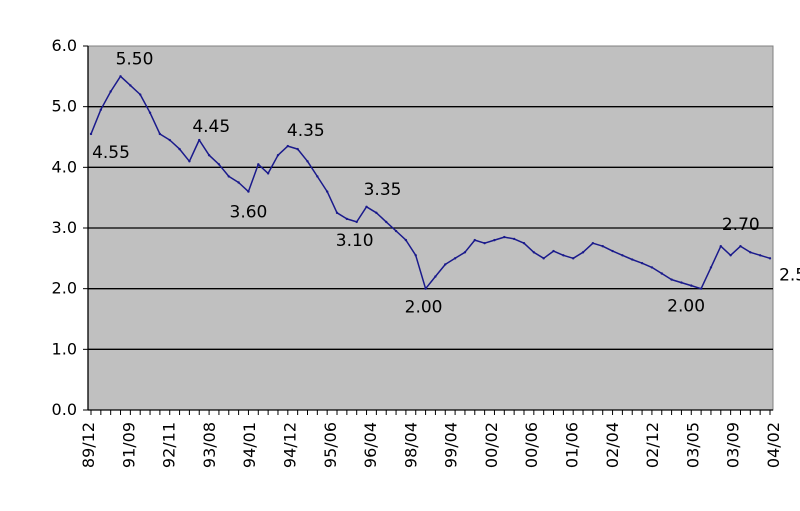 This screenshot has height=511, width=800. Describe the element at coordinates (451, 445) in the screenshot. I see `x-tick-label: 99/04` at that location.